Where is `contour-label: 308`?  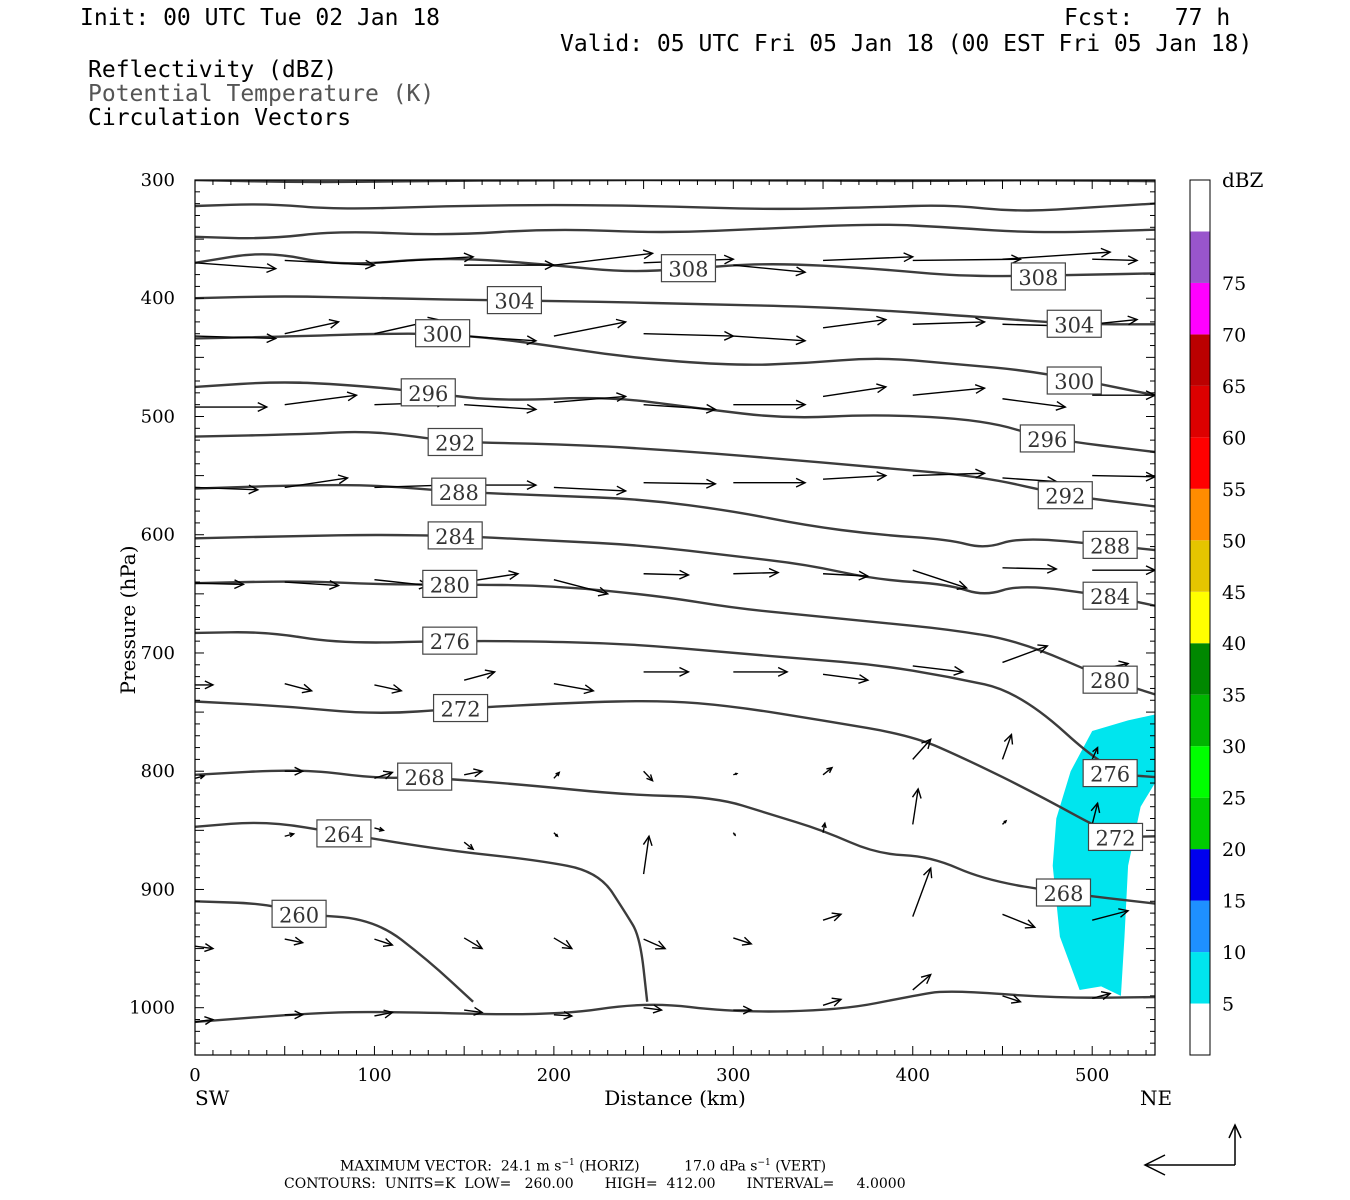 contour-label: 308 is located at coordinates (688, 268).